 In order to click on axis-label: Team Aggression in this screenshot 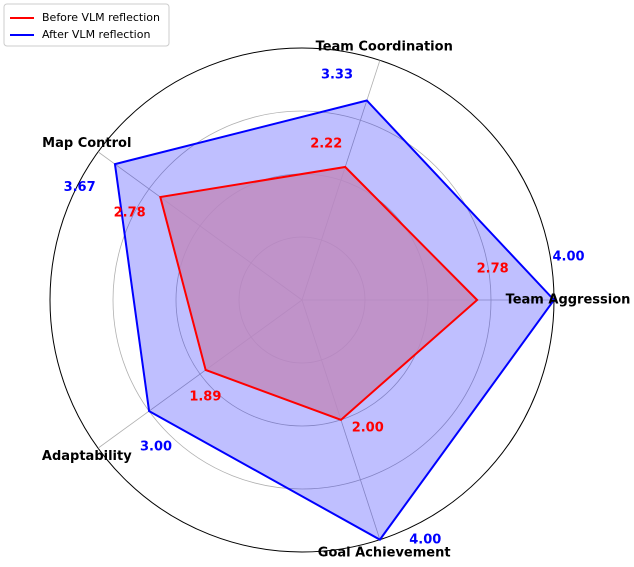, I will do `click(568, 300)`.